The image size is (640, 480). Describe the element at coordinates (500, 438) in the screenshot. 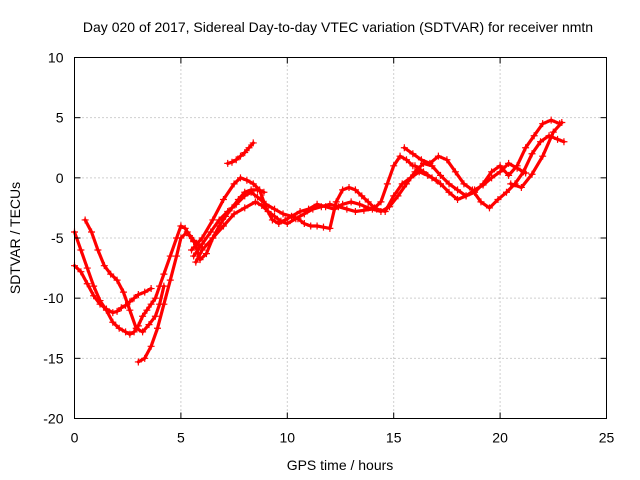

I see `x-tick-label: 20` at that location.